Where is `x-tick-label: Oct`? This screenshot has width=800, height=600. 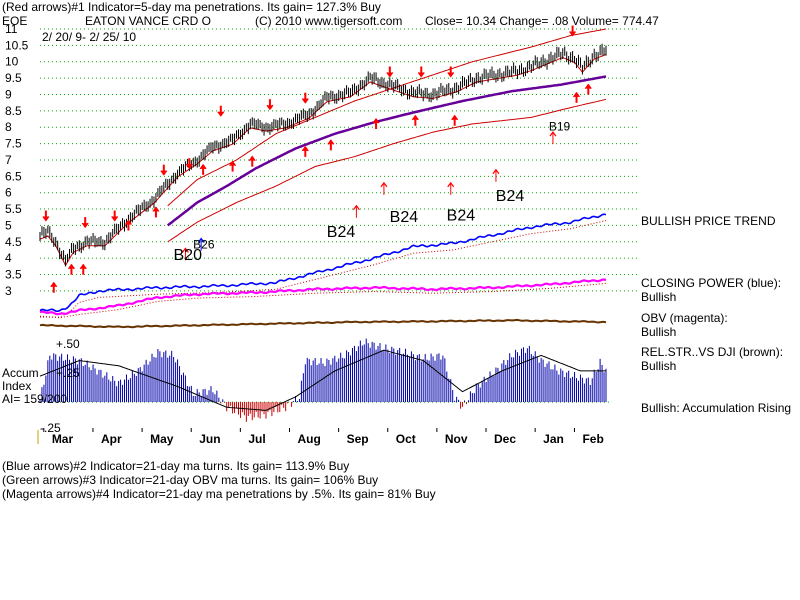
x-tick-label: Oct is located at coordinates (406, 439).